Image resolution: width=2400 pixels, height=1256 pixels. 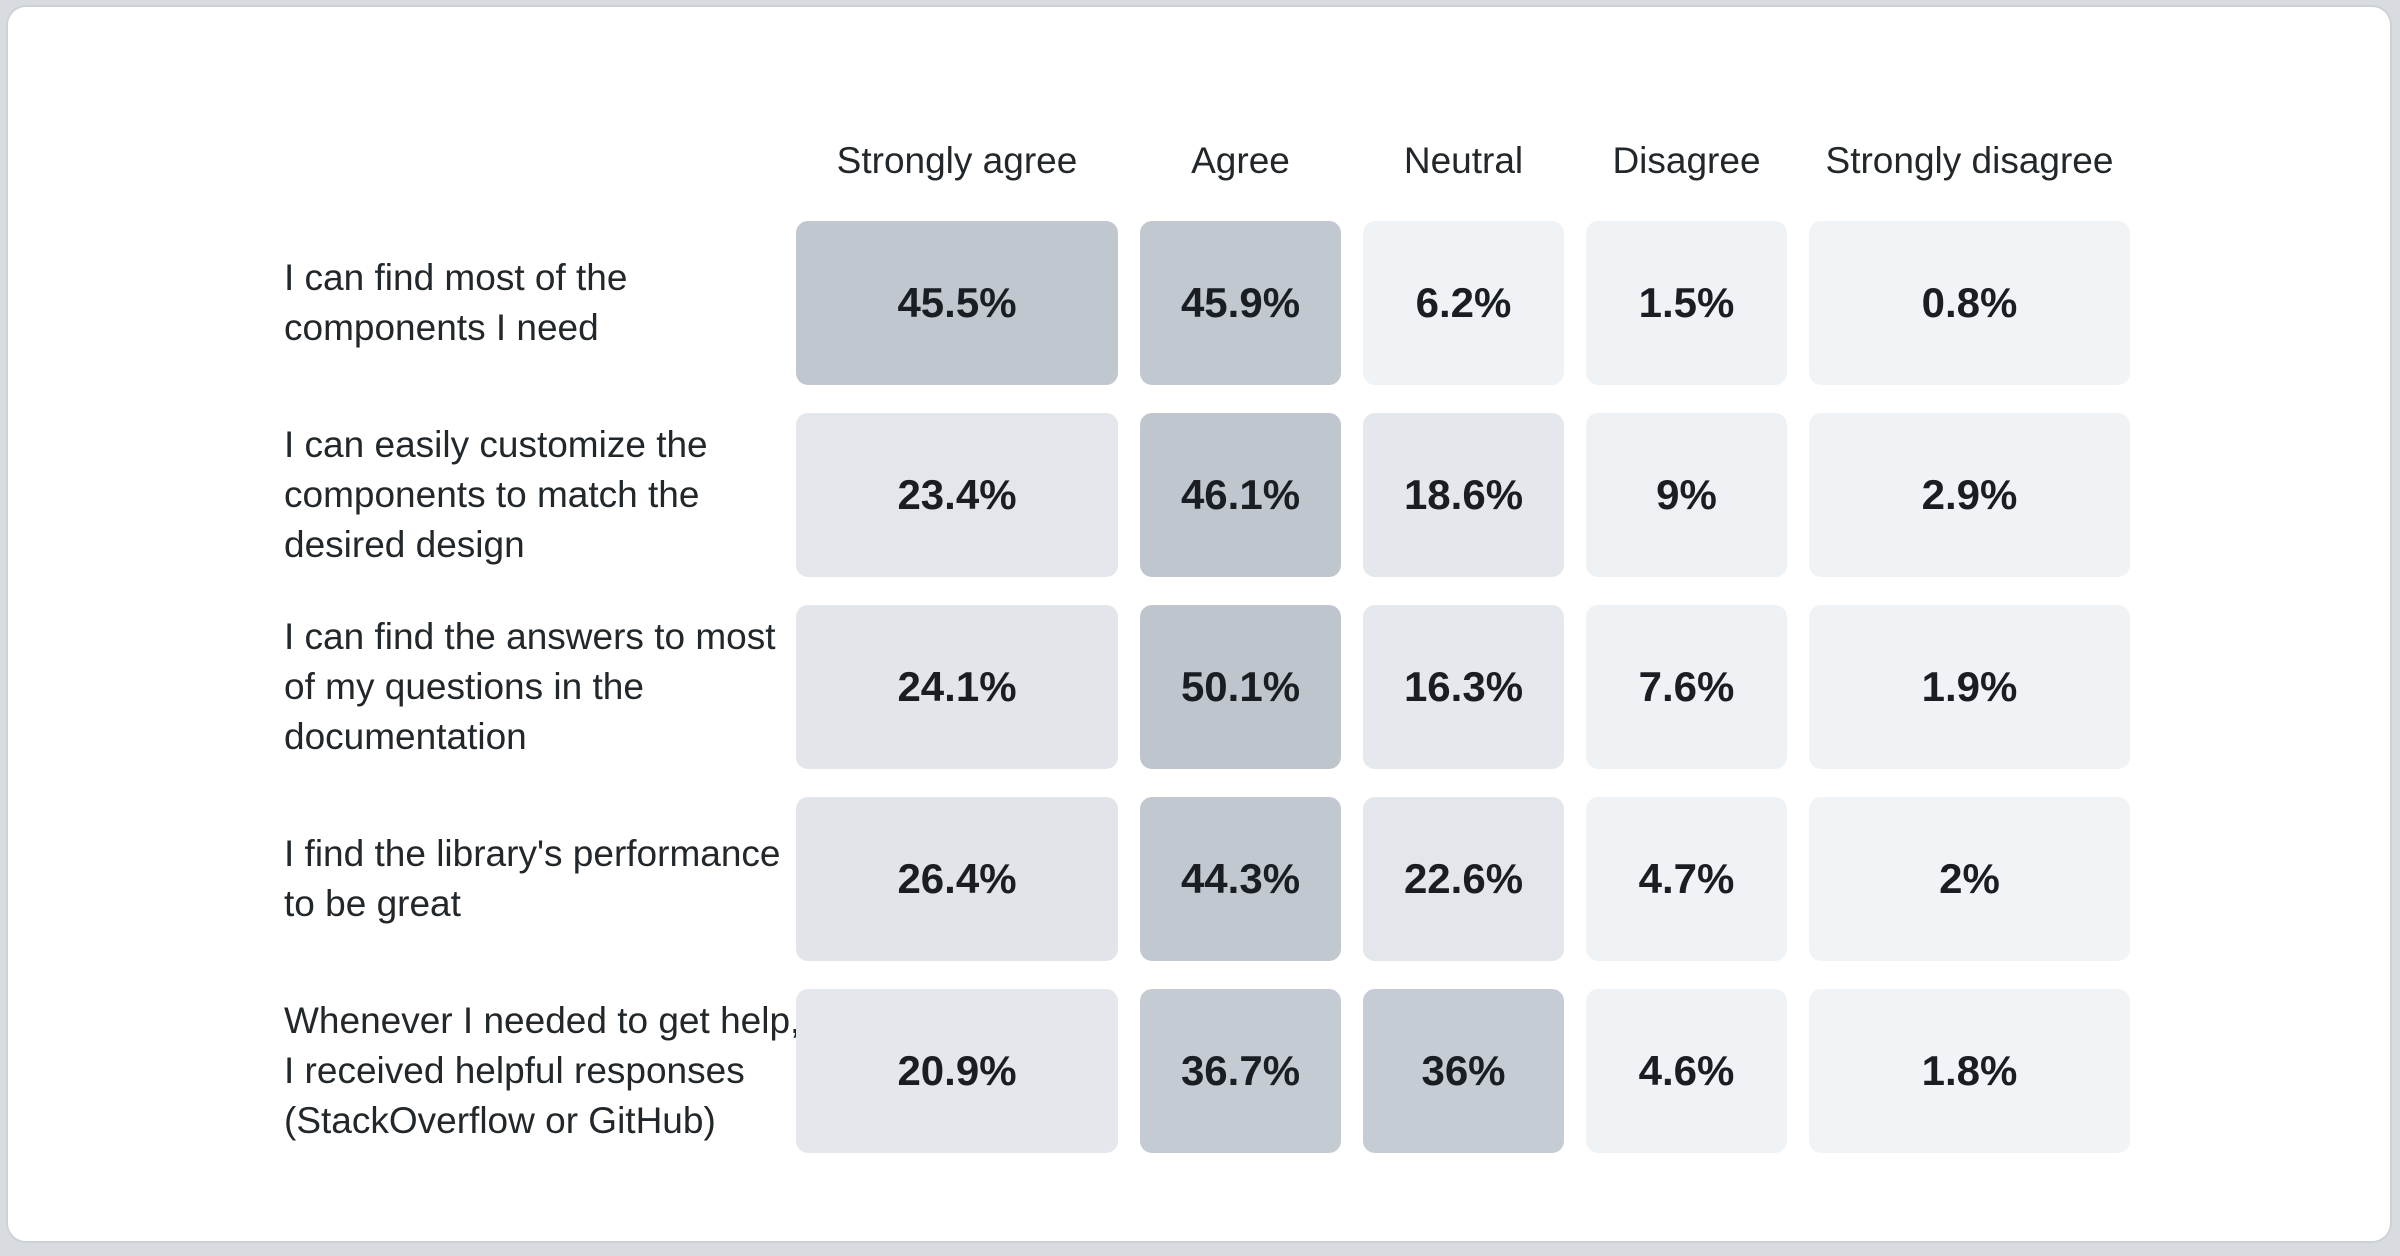 I want to click on heatmap-cell: 22.6%, so click(x=1463, y=879).